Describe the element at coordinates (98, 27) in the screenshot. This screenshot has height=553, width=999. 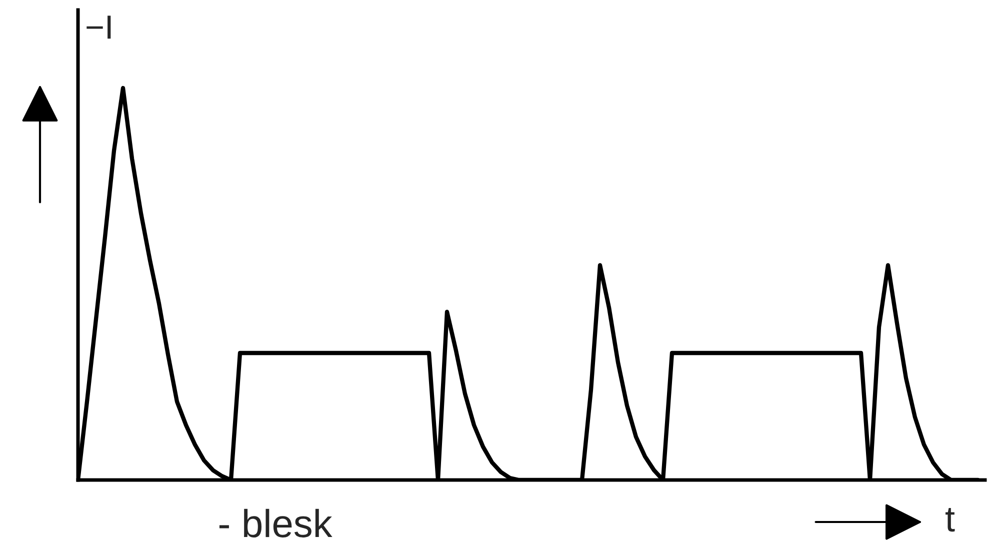
I see `y-axis-title: −I` at that location.